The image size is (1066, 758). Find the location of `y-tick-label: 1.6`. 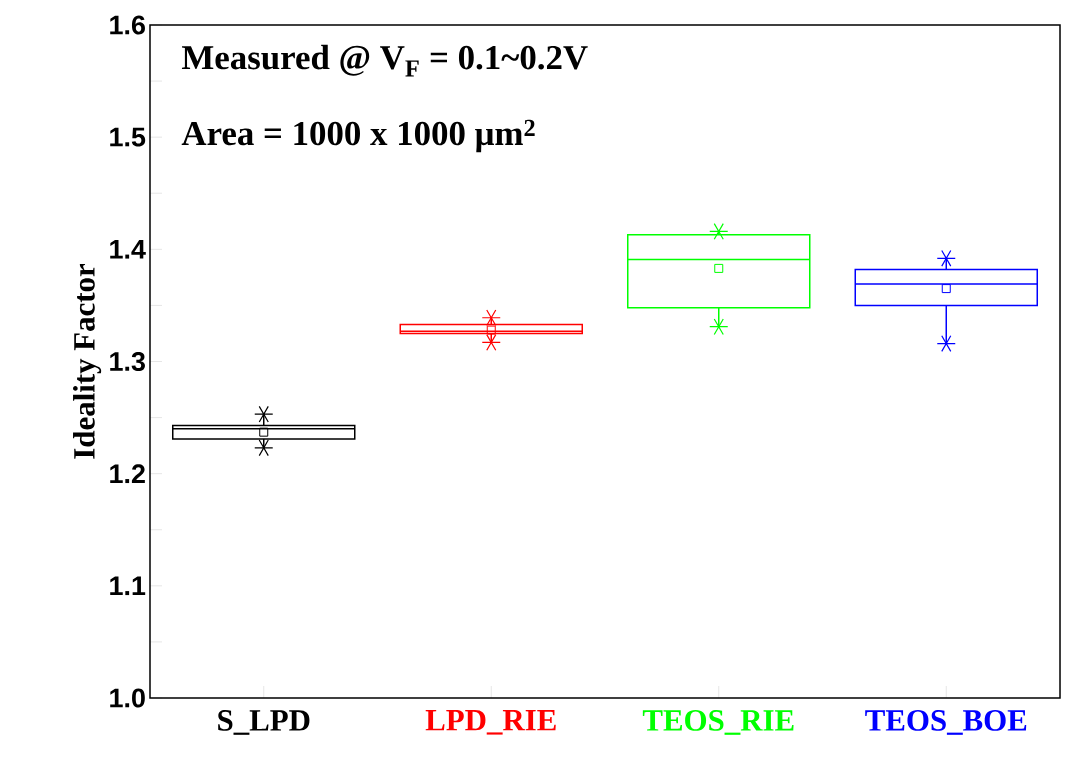

y-tick-label: 1.6 is located at coordinates (127, 25).